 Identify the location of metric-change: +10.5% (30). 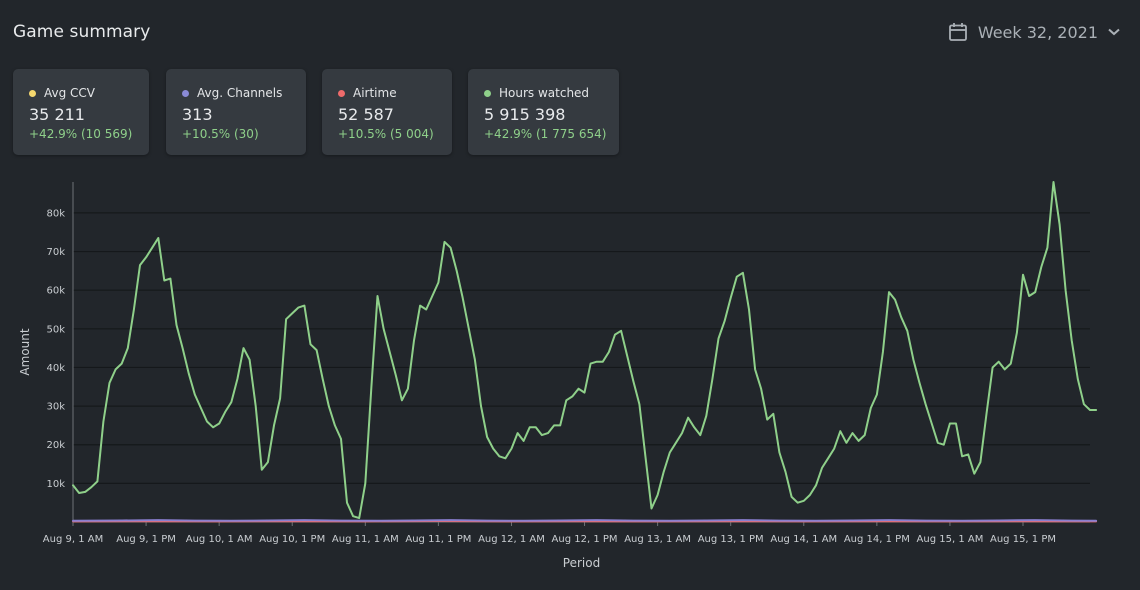
(220, 134).